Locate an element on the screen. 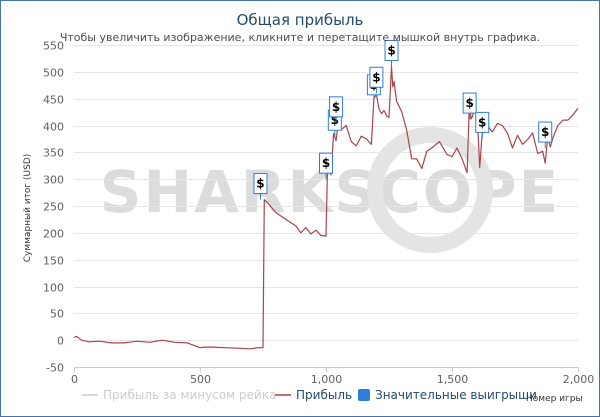 The height and width of the screenshot is (417, 600). legend-big-wins-swatch is located at coordinates (364, 395).